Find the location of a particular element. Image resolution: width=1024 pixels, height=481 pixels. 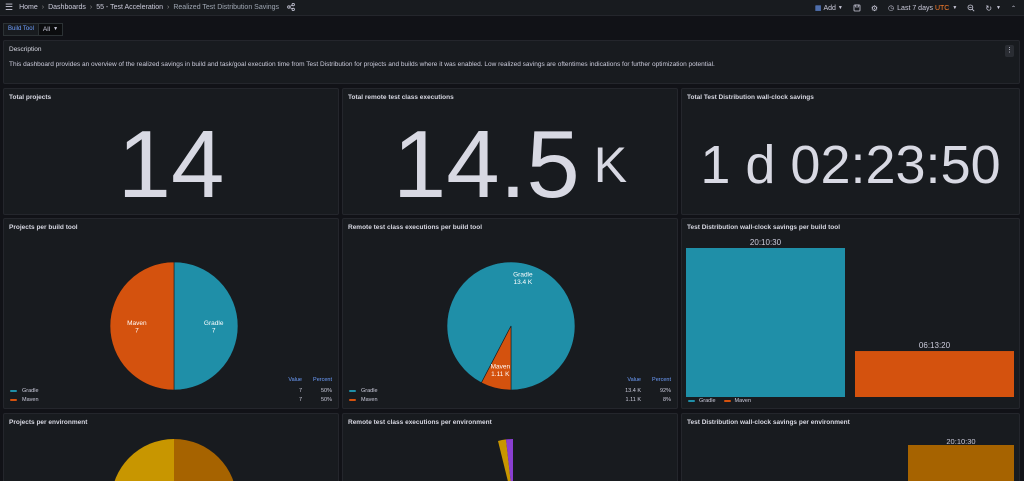

time-range-label: Last 7 days is located at coordinates (915, 8).